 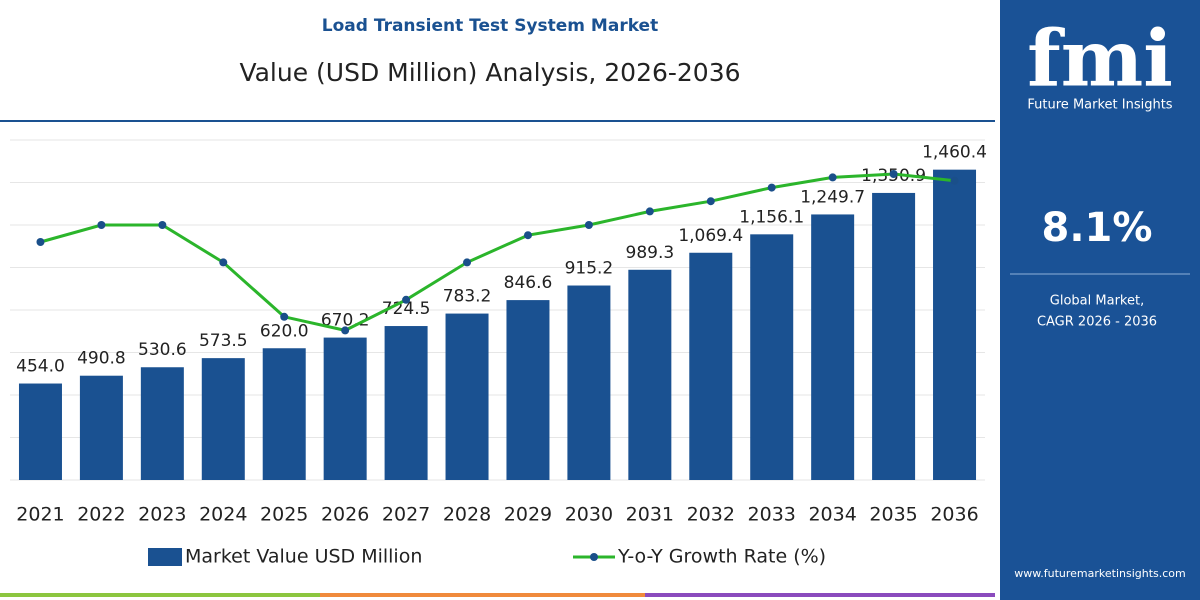 I want to click on cagr-value: 8.1%, so click(x=1097, y=228).